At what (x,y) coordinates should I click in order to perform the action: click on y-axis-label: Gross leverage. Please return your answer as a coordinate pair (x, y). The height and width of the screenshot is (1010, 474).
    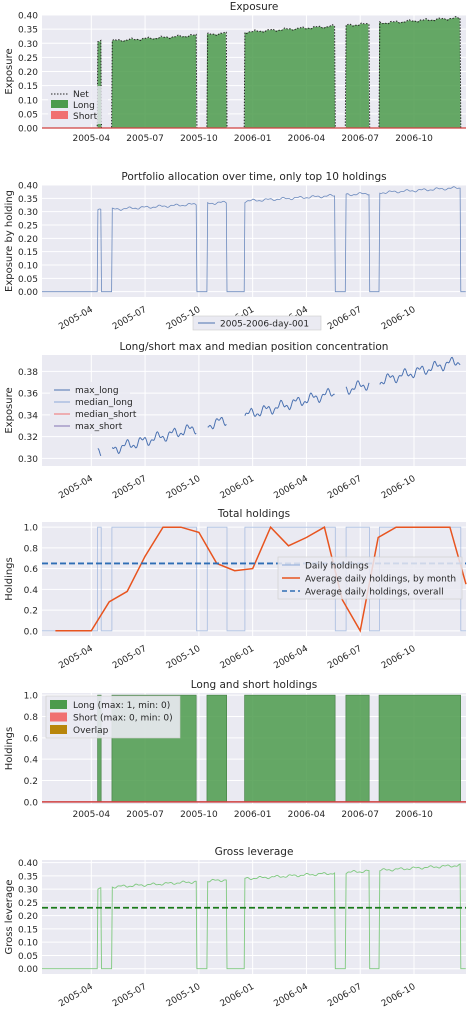
    Looking at the image, I should click on (9, 916).